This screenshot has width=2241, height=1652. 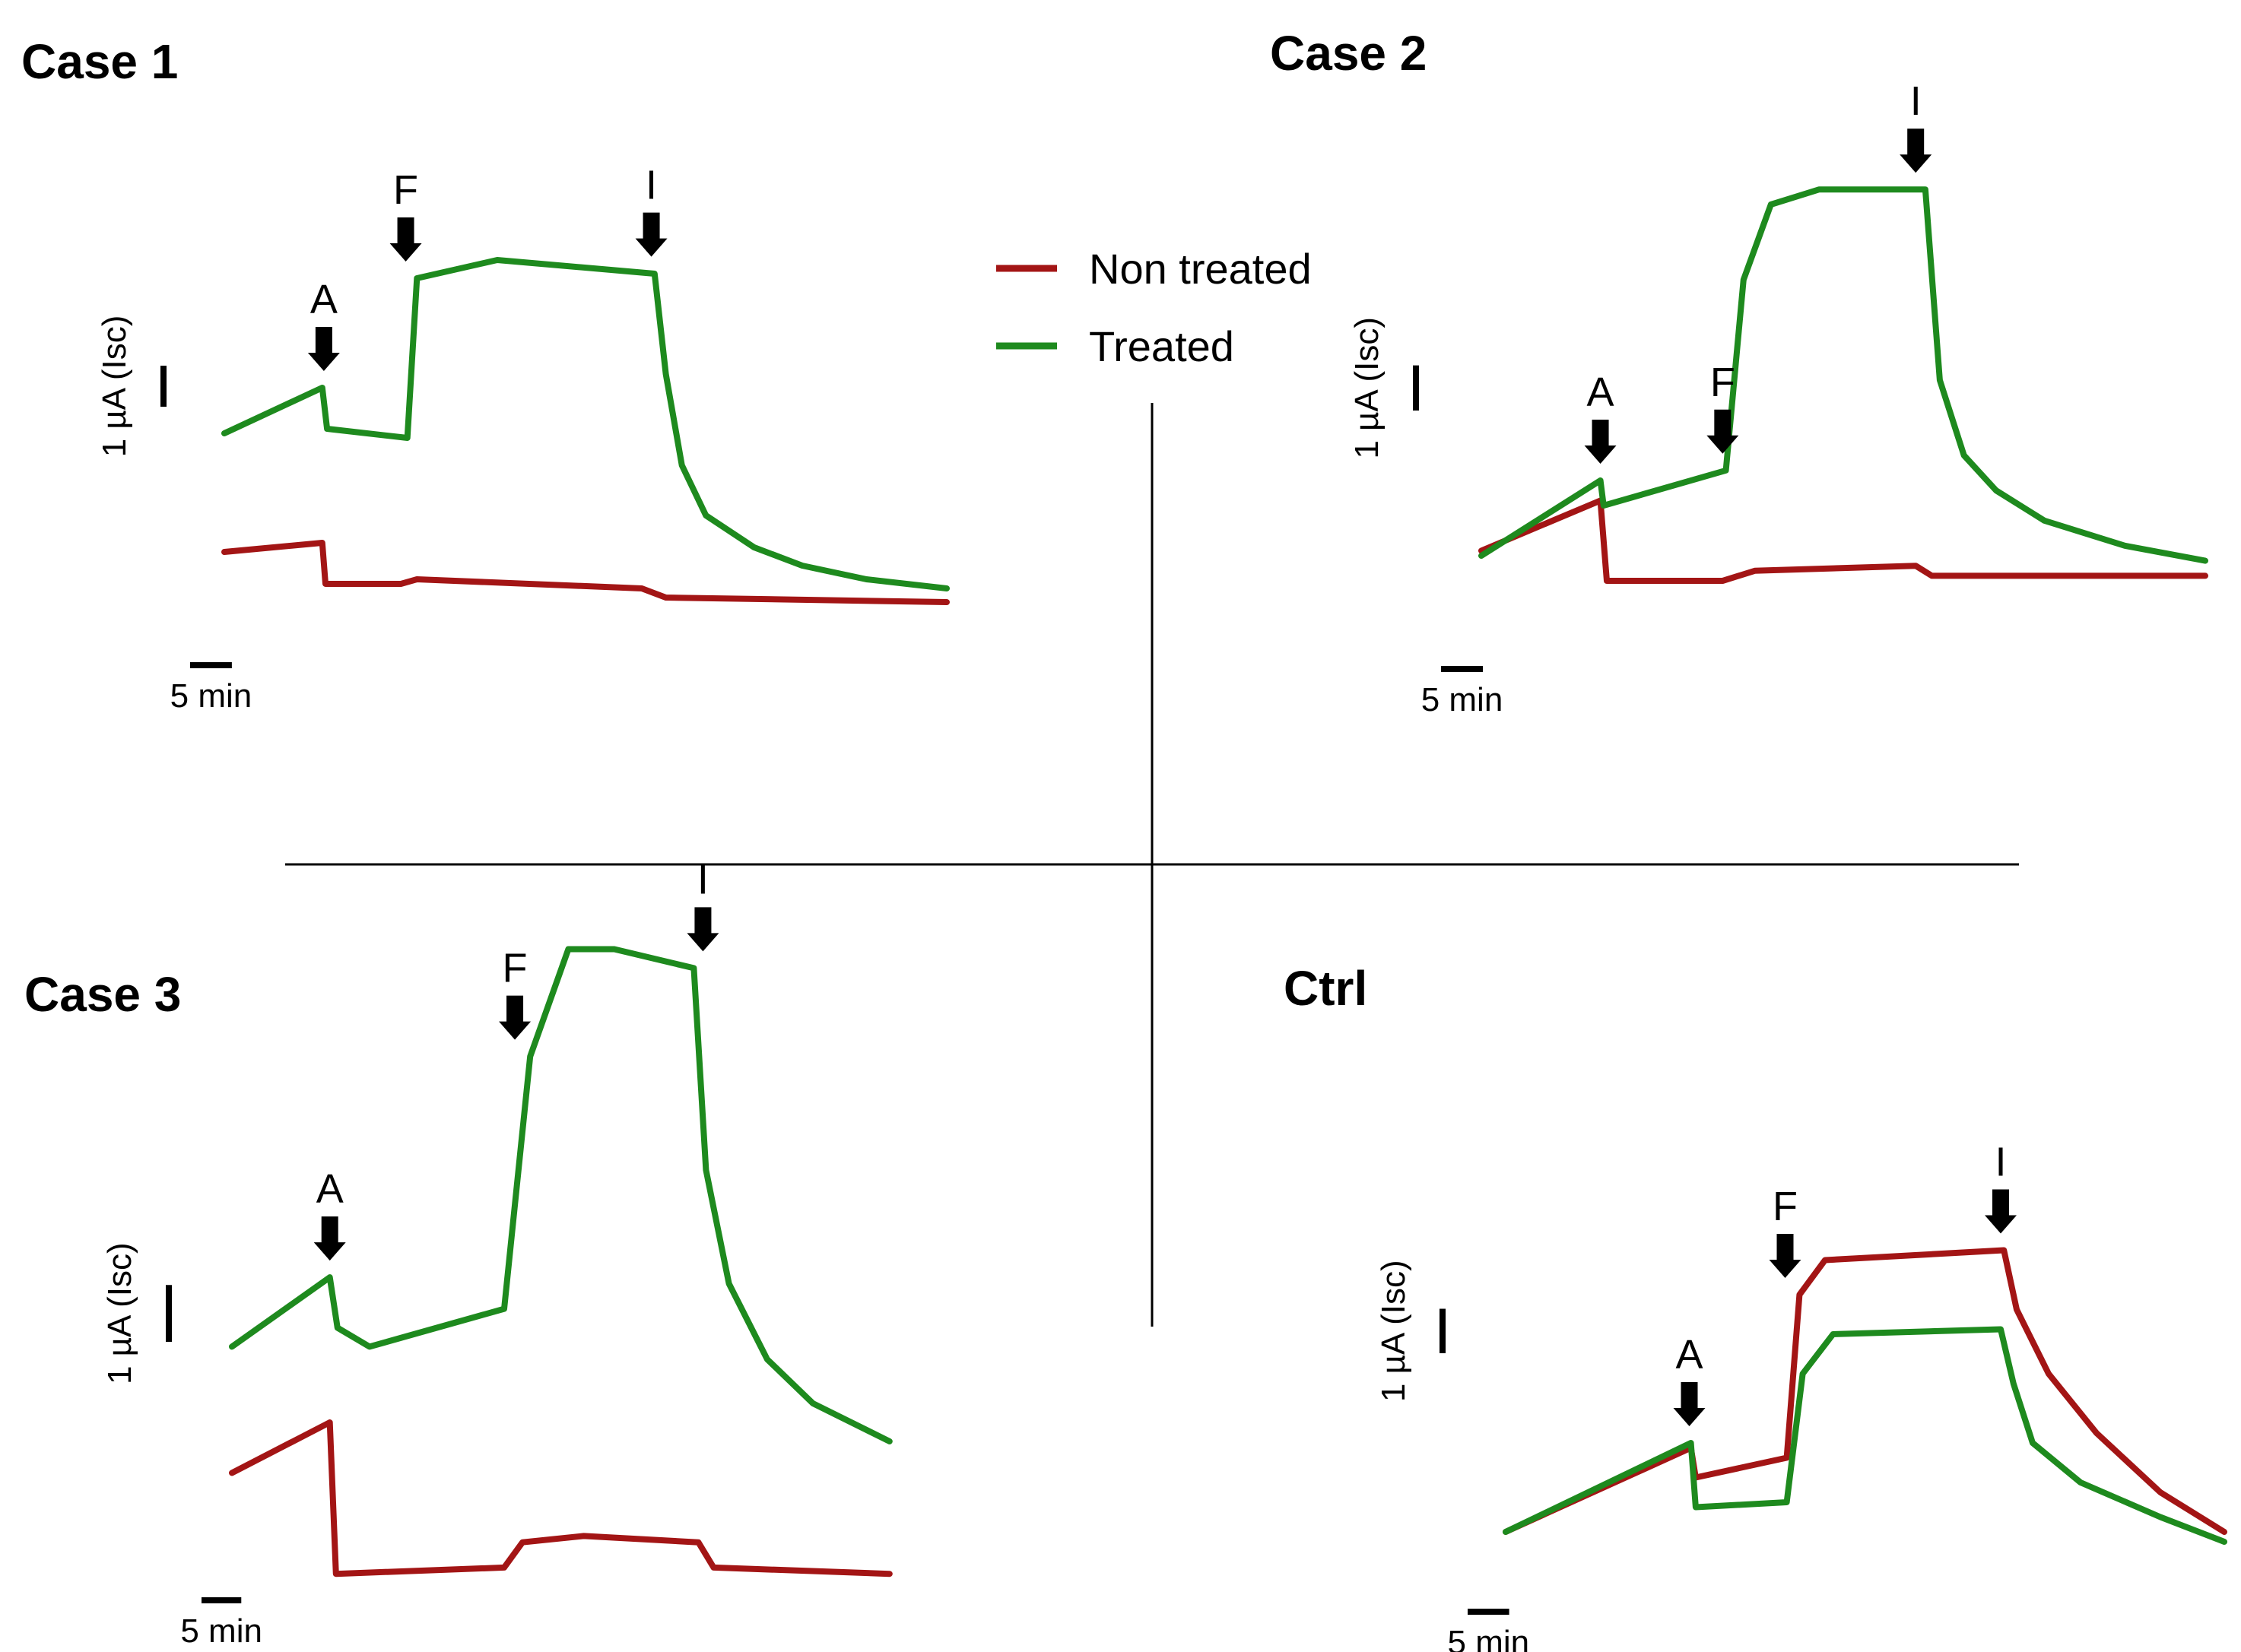 What do you see at coordinates (1325, 988) in the screenshot?
I see `panel-title-ctrl: Ctrl` at bounding box center [1325, 988].